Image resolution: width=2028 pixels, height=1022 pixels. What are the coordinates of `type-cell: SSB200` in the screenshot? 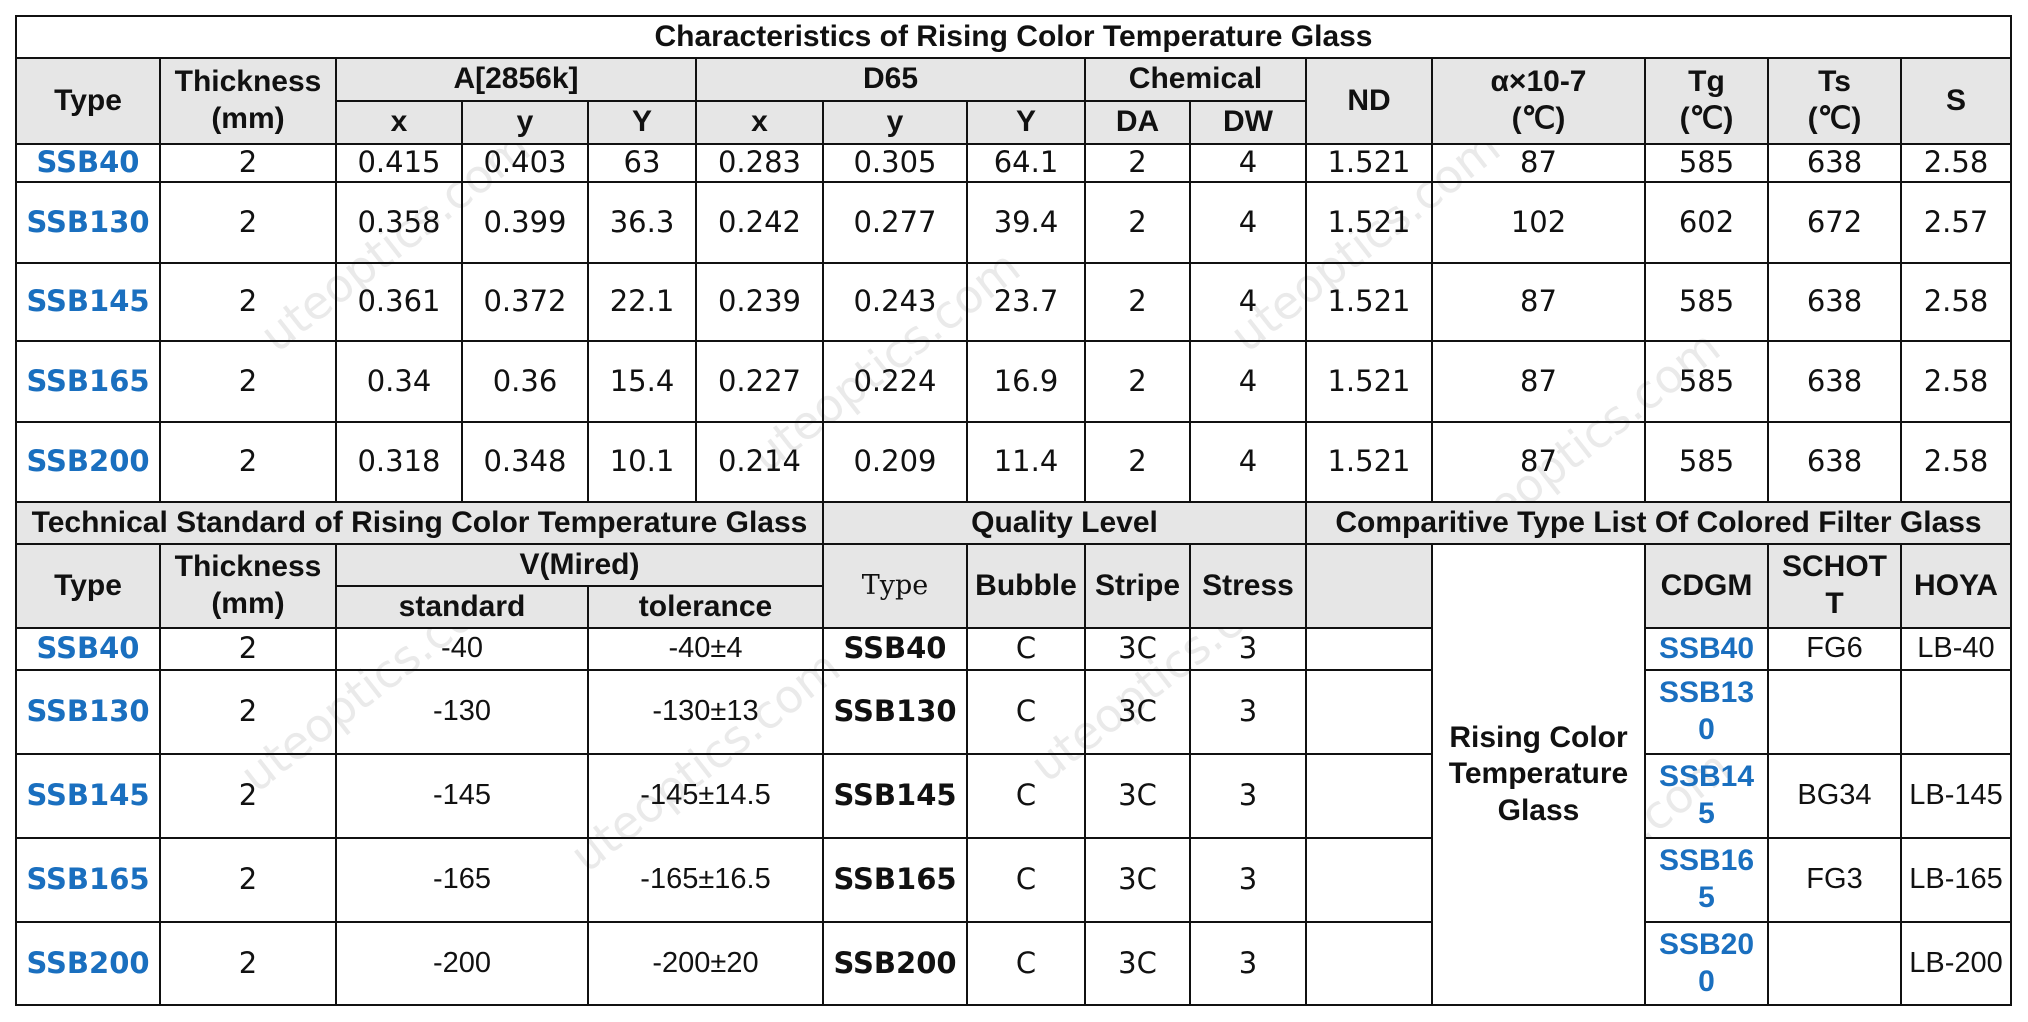 It's located at (88, 462).